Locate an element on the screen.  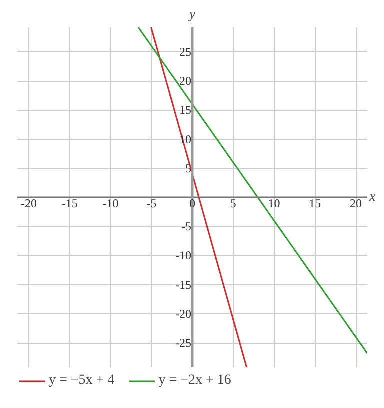
x-tick-label: 10 is located at coordinates (274, 203).